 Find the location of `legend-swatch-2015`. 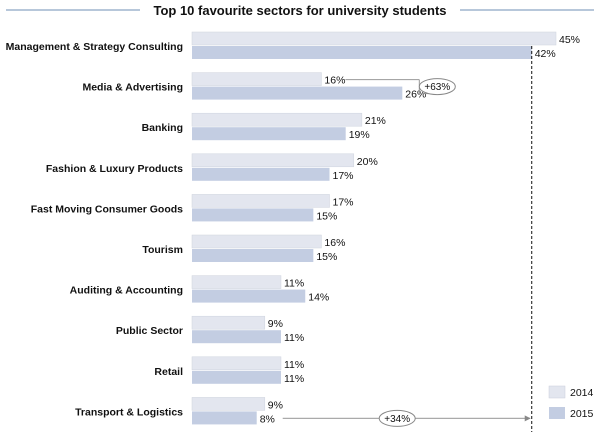

legend-swatch-2015 is located at coordinates (557, 413).